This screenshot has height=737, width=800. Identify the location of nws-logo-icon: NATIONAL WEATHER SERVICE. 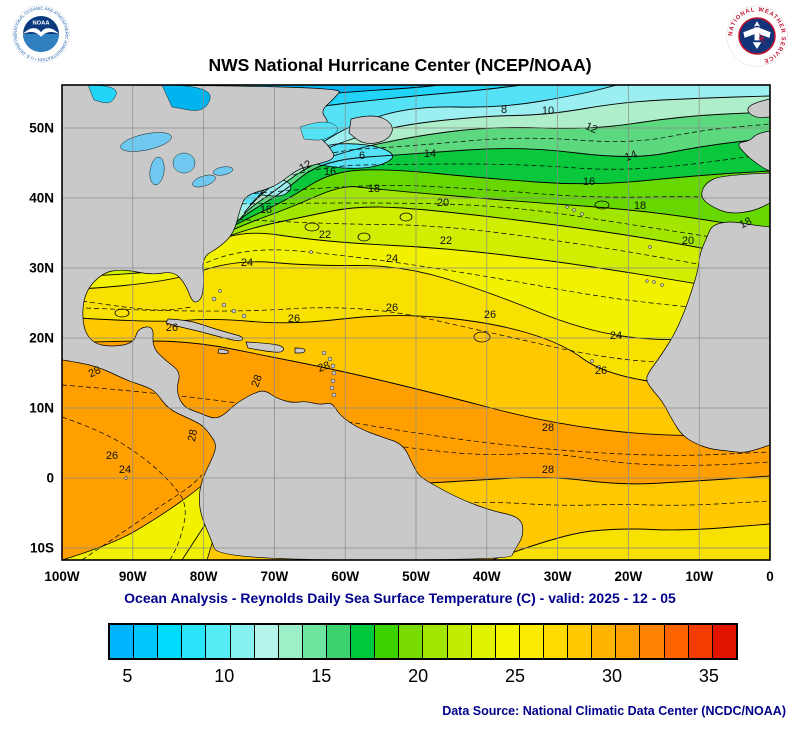
(757, 36).